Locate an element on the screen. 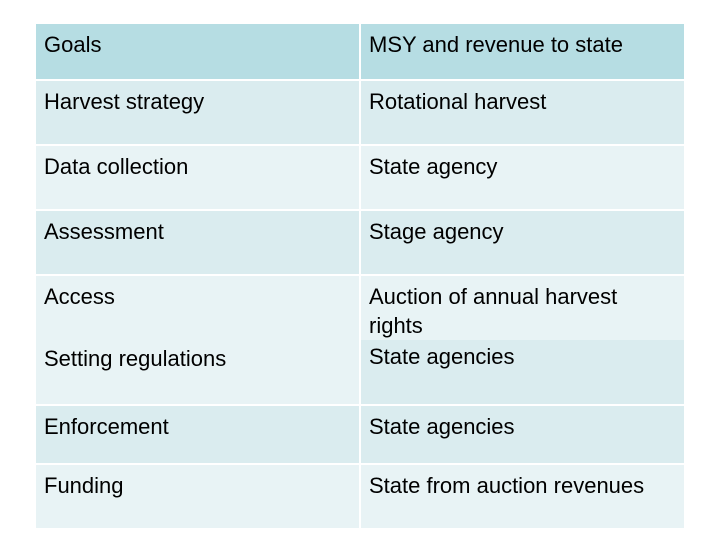 The width and height of the screenshot is (720, 540). table-cell-goals-label: Goals is located at coordinates (197, 51).